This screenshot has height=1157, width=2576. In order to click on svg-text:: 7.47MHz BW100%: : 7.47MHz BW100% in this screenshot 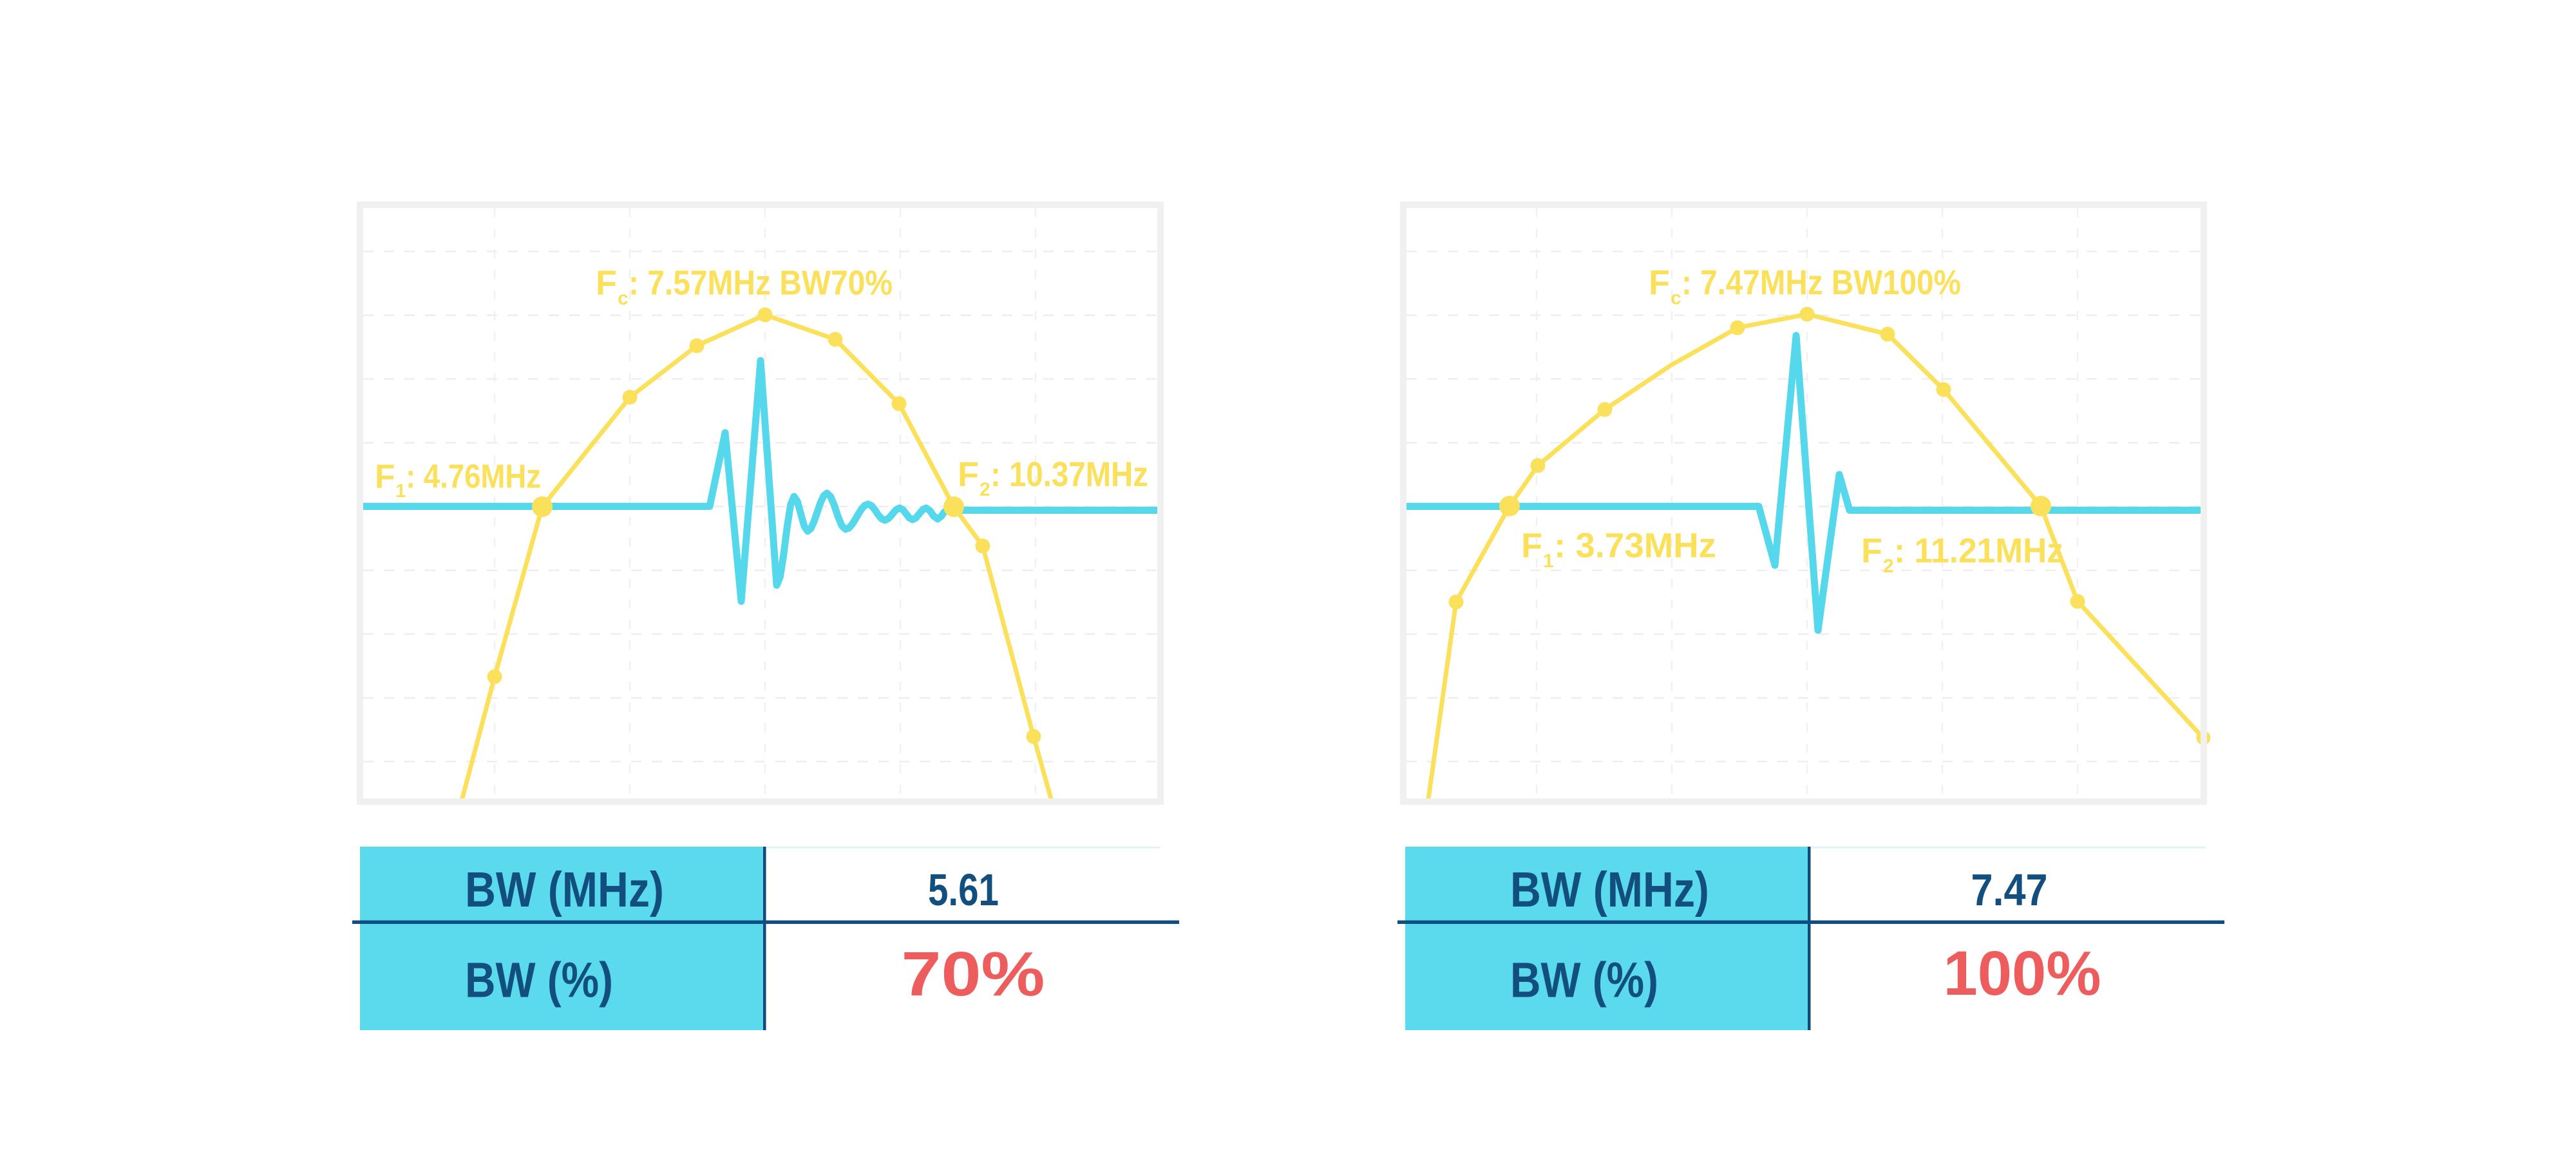, I will do `click(1821, 282)`.